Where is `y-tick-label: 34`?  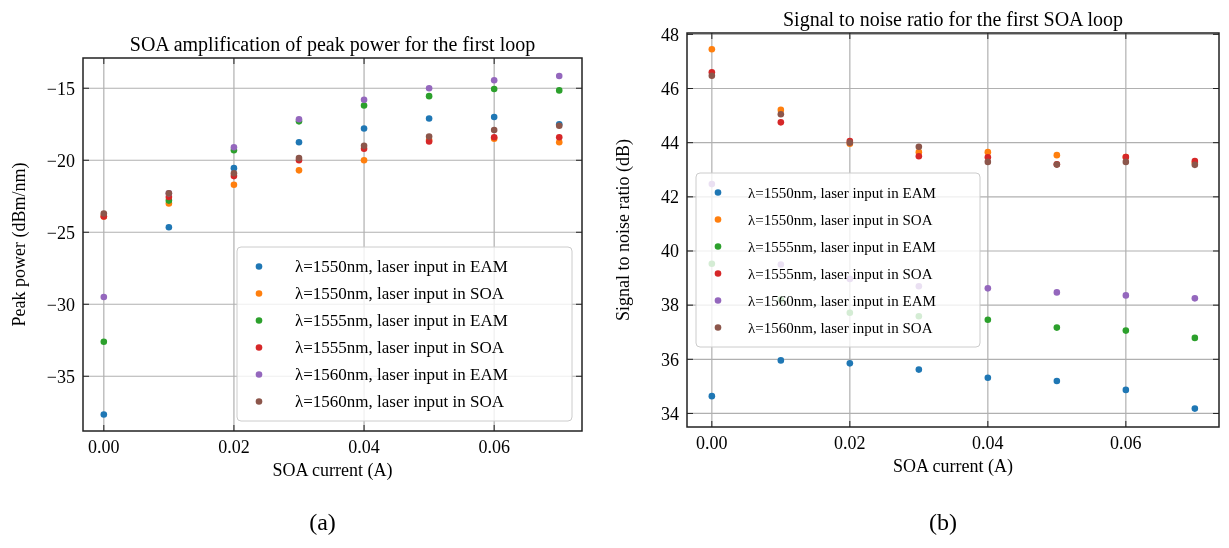 y-tick-label: 34 is located at coordinates (670, 413).